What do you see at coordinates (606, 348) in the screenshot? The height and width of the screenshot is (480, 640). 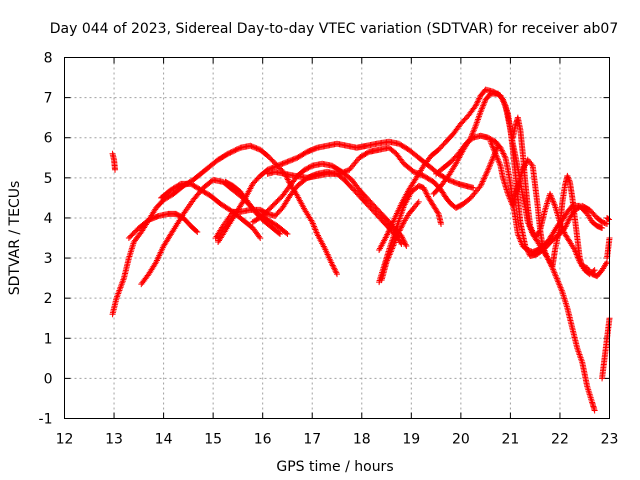 I see `series-s18` at bounding box center [606, 348].